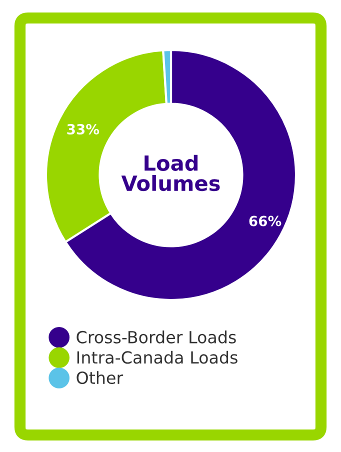  What do you see at coordinates (265, 221) in the screenshot?
I see `data-label: 66%` at bounding box center [265, 221].